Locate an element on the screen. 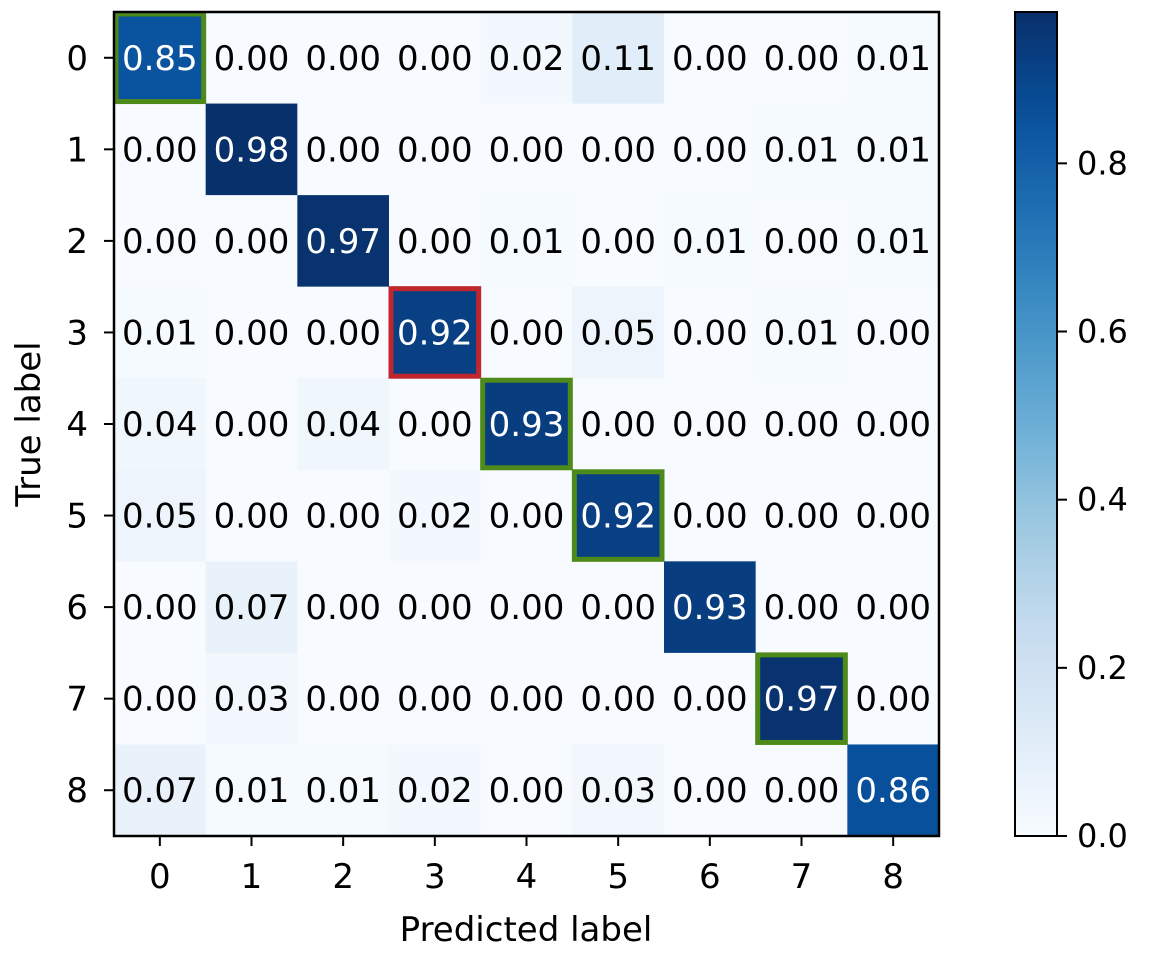  x-tick-label-0: 0 is located at coordinates (160, 877).